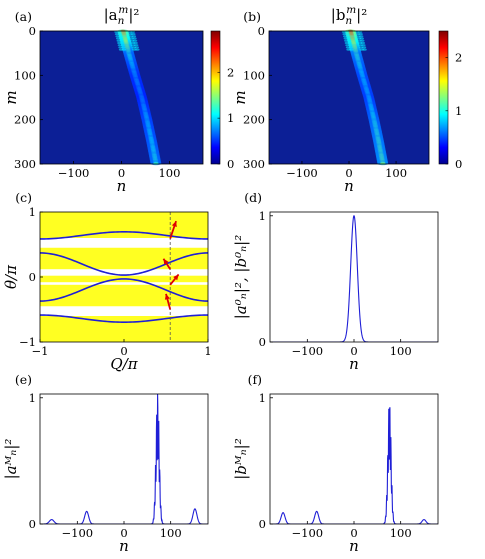  I want to click on colorbar-tick-label: 2, so click(458, 58).